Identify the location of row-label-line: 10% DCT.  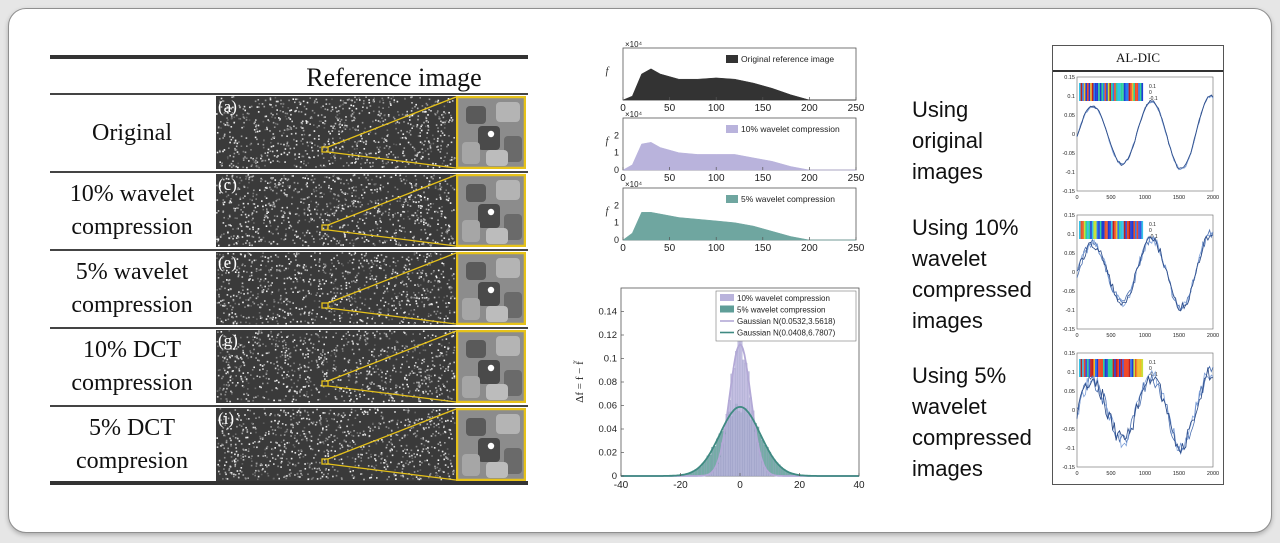
(132, 350).